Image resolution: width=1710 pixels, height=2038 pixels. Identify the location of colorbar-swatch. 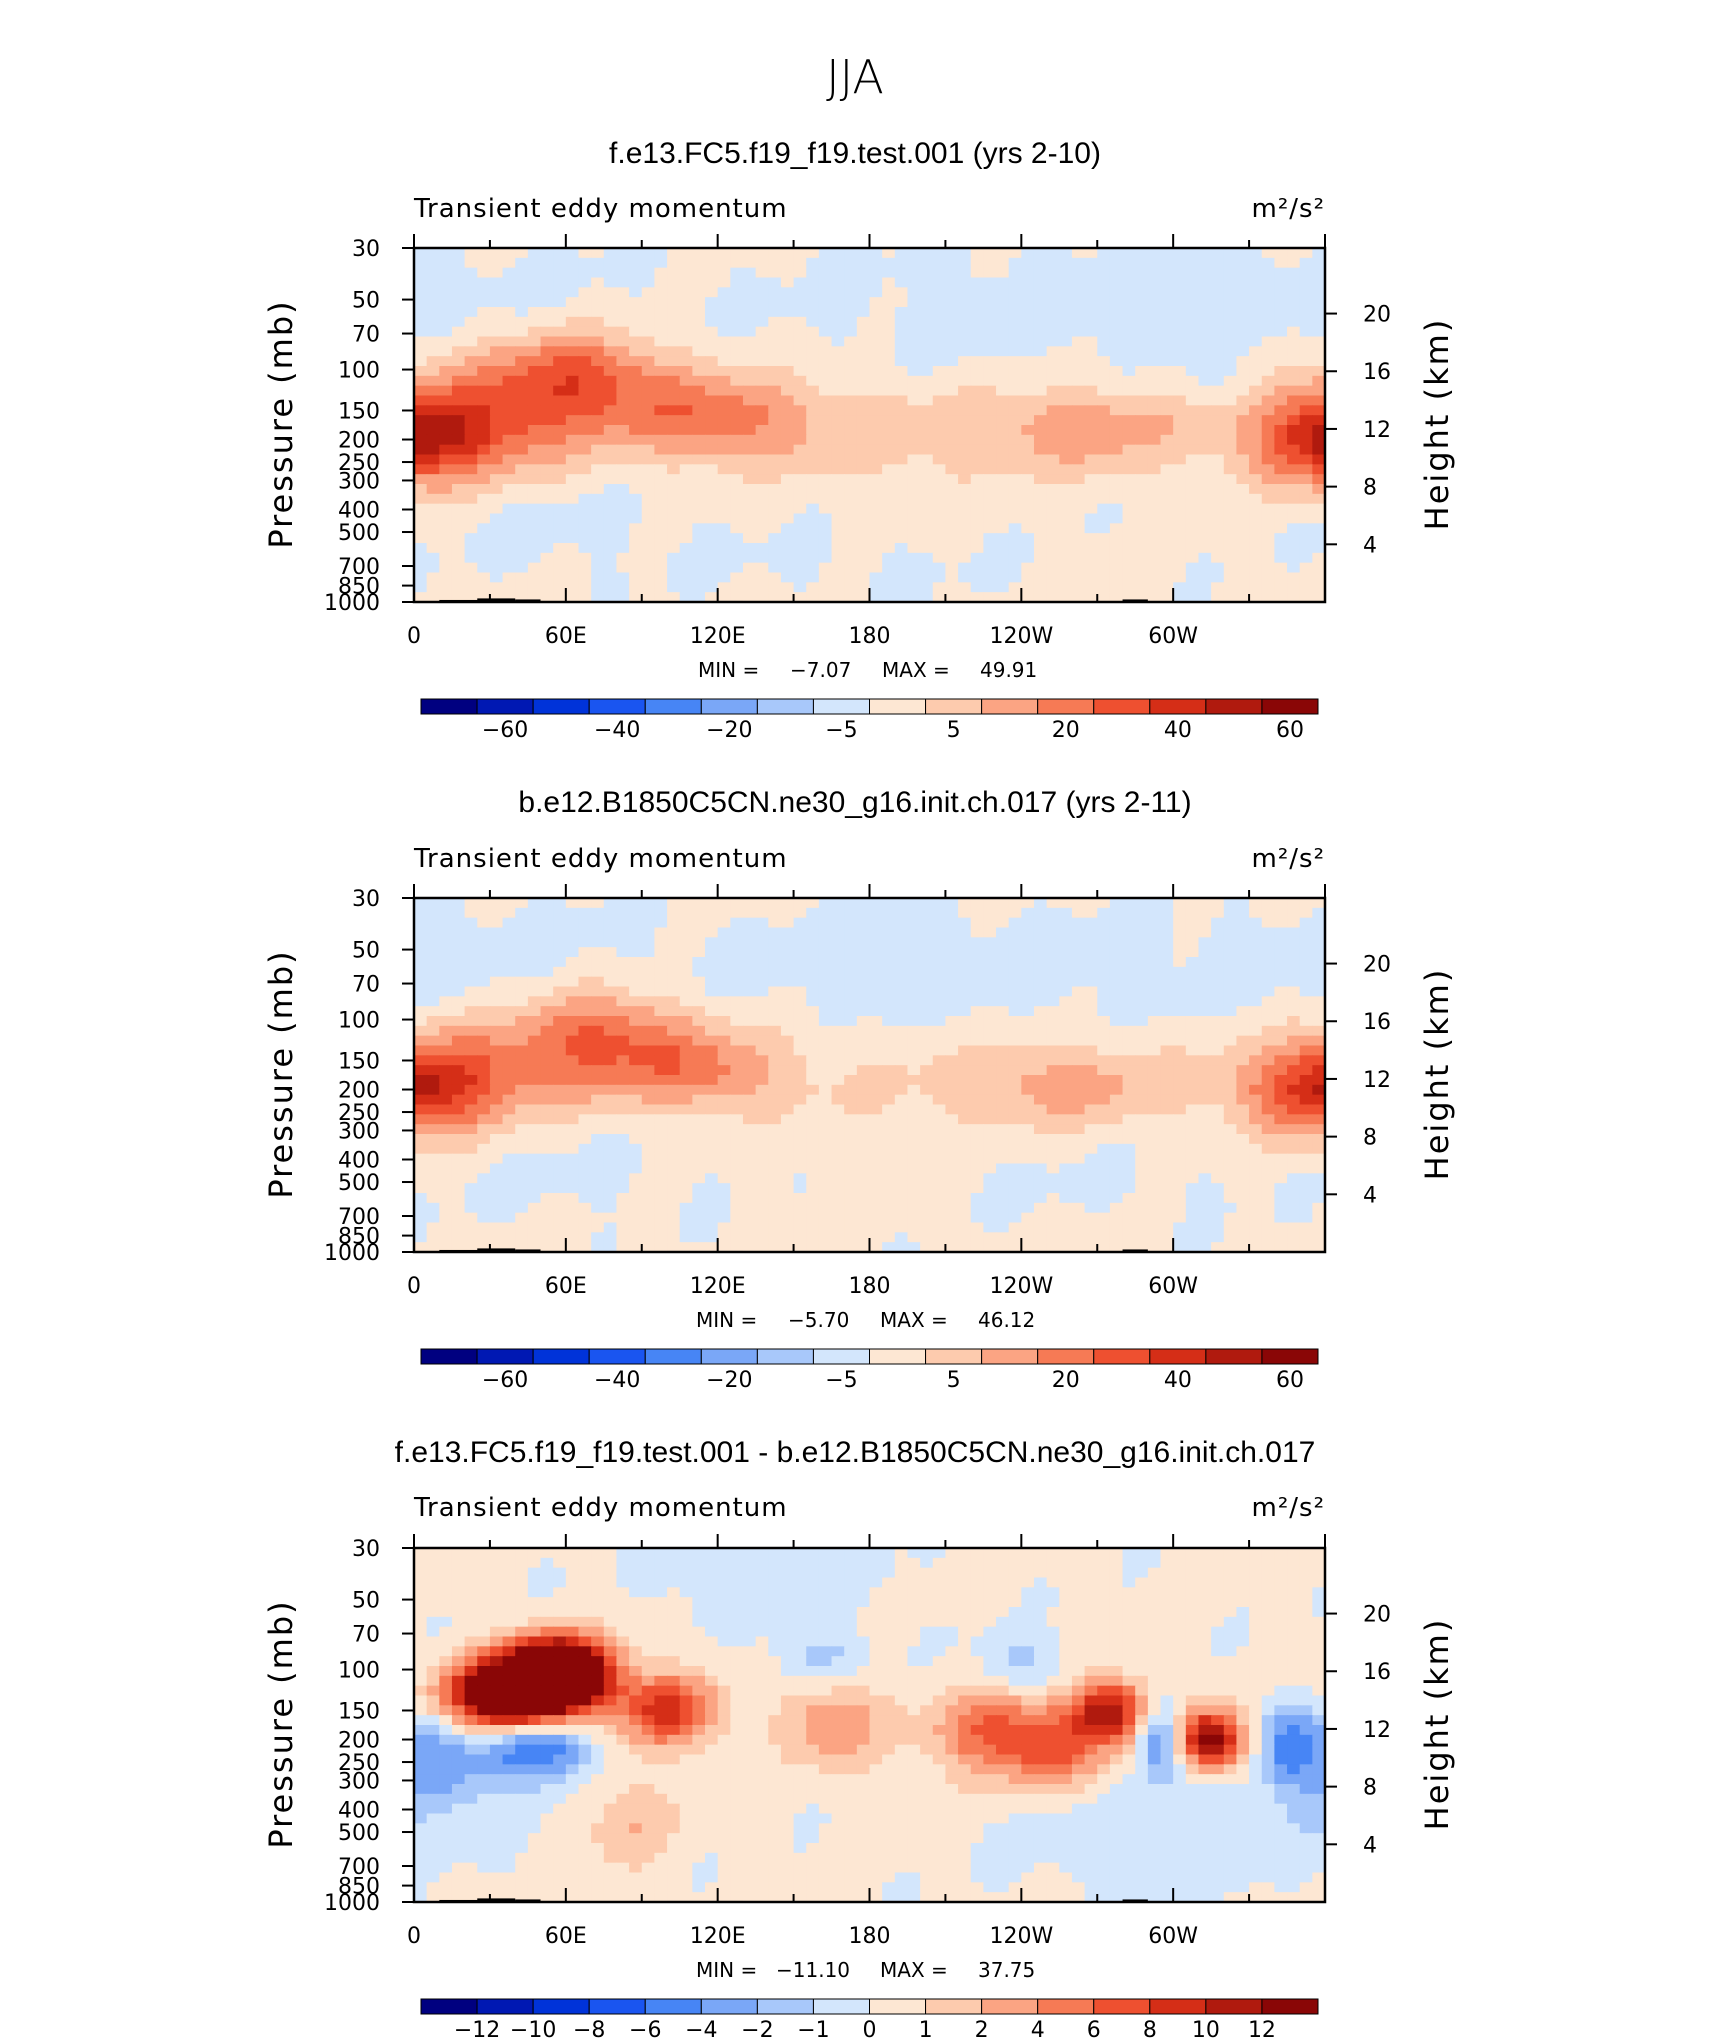
(1066, 706).